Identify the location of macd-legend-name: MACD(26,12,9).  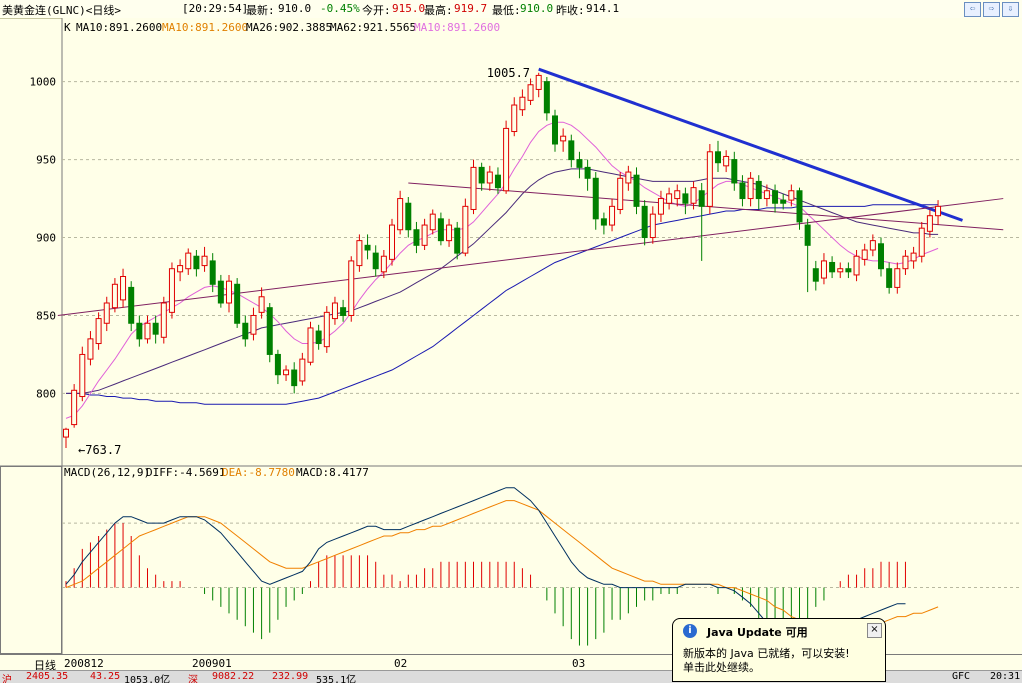
(107, 472).